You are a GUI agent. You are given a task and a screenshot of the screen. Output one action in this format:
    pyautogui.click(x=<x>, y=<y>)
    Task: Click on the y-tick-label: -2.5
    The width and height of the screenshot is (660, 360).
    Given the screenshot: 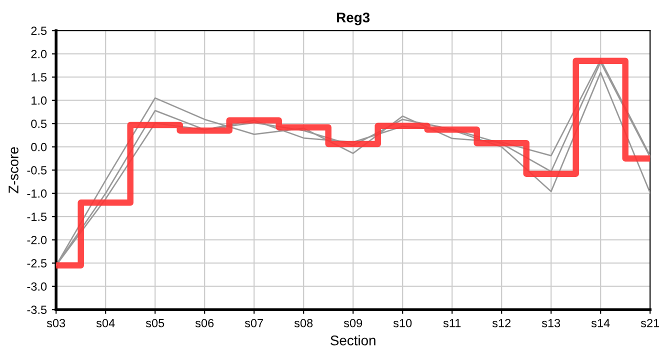 What is the action you would take?
    pyautogui.click(x=37, y=263)
    